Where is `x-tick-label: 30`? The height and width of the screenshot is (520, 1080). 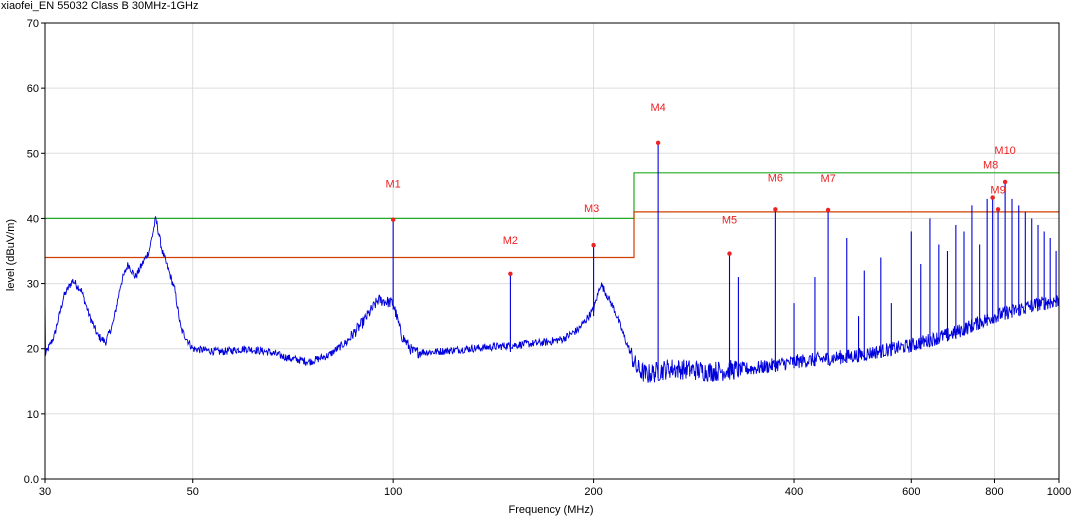
x-tick-label: 30 is located at coordinates (45, 492).